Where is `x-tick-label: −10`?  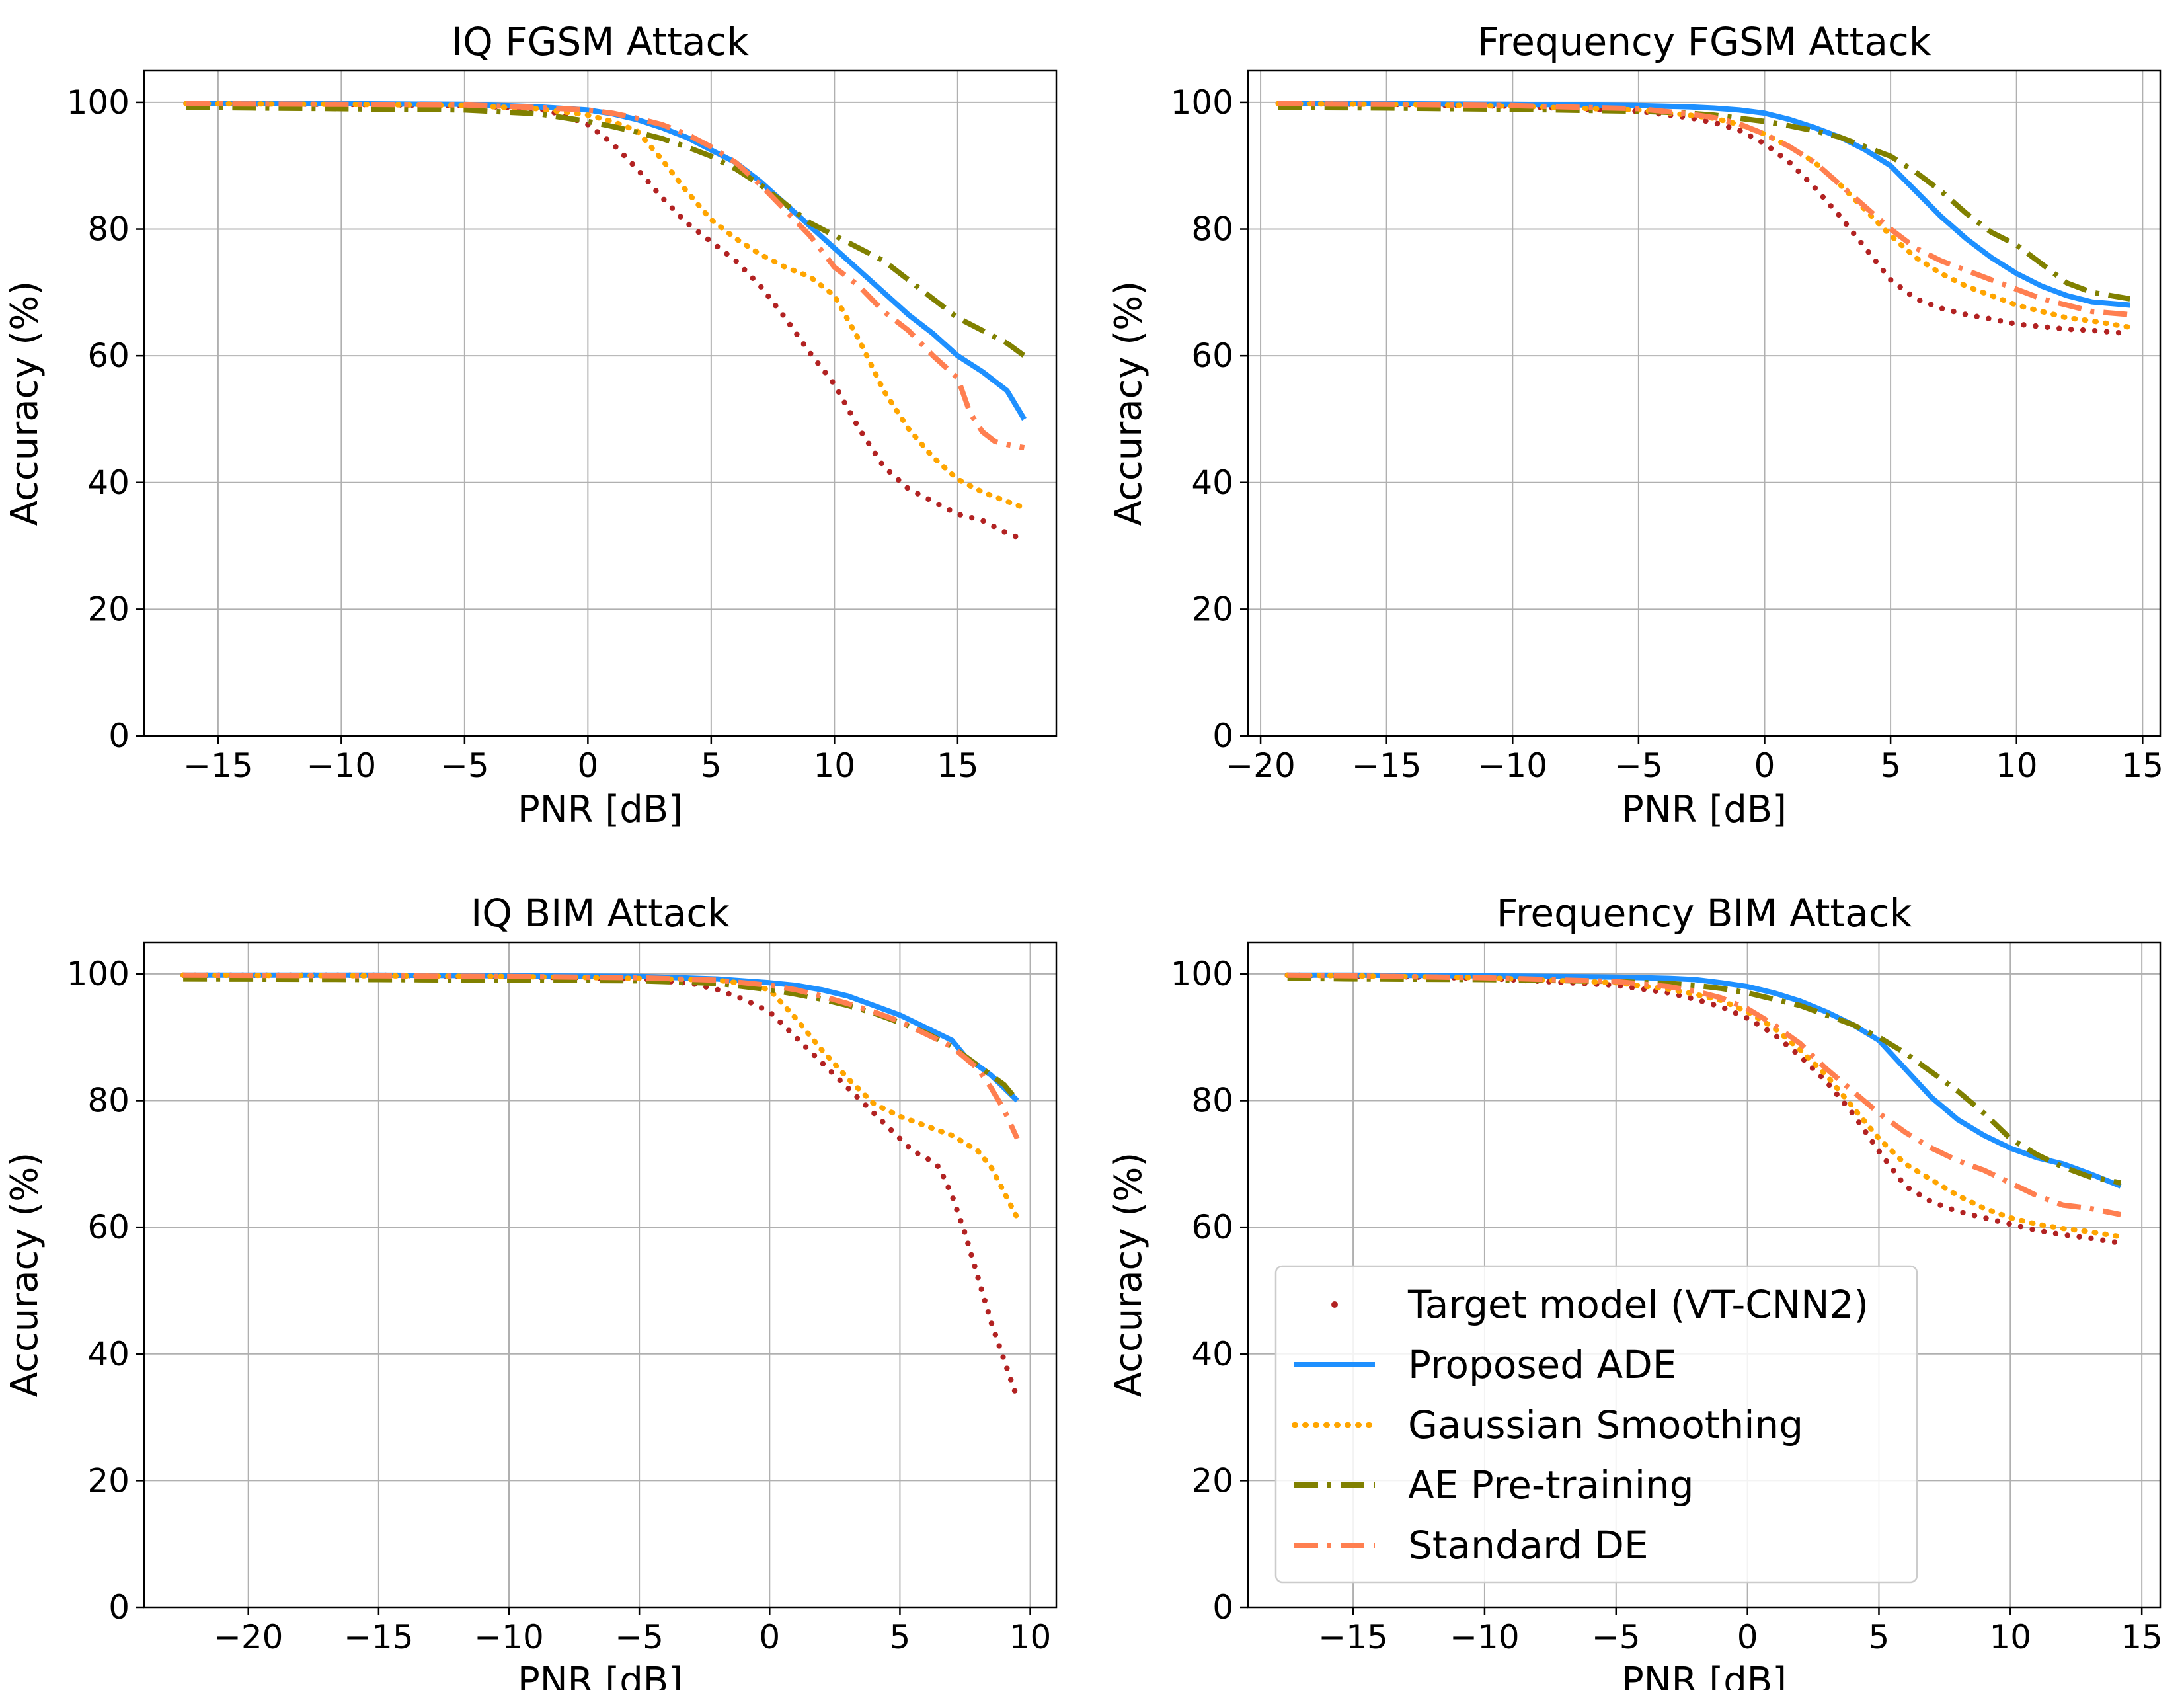 x-tick-label: −10 is located at coordinates (1513, 765).